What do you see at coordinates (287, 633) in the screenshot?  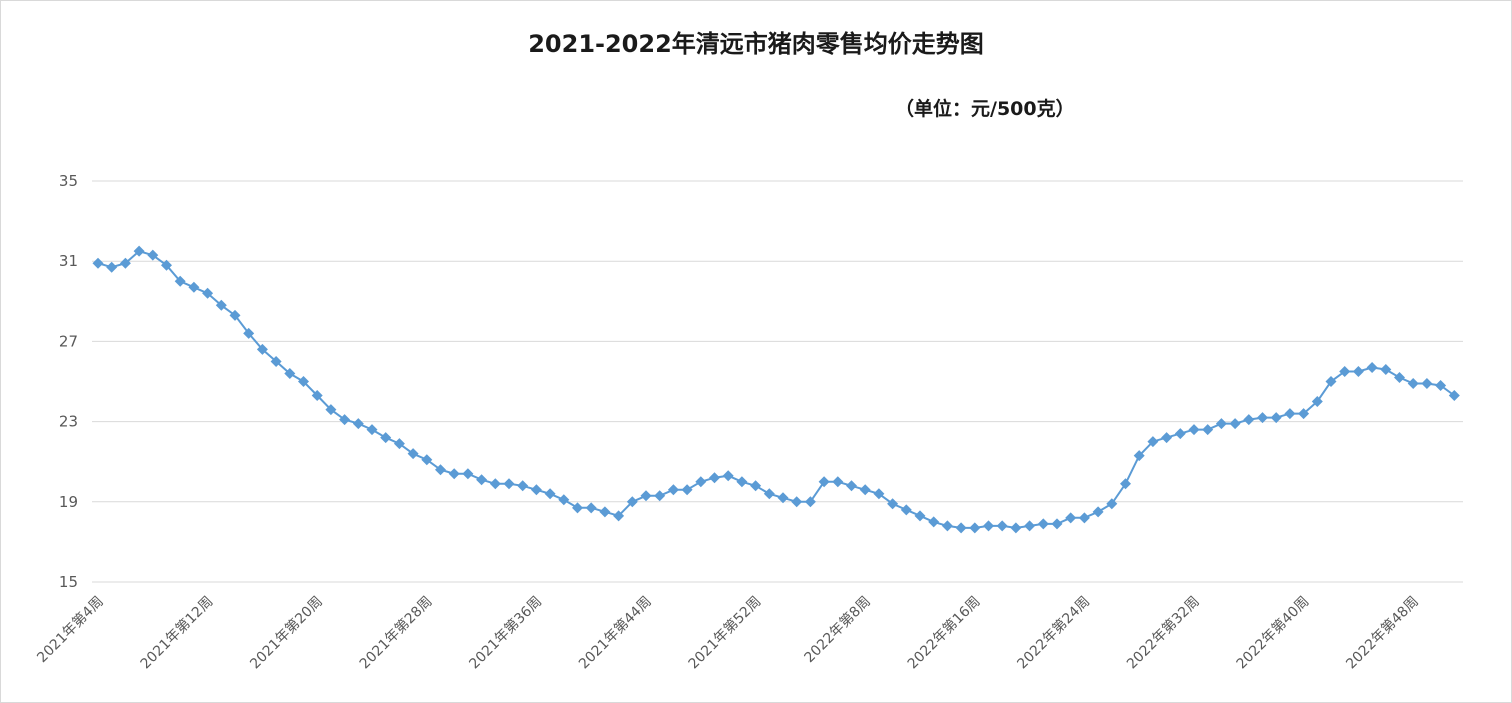 I see `x-tick-label: 2021年第20周` at bounding box center [287, 633].